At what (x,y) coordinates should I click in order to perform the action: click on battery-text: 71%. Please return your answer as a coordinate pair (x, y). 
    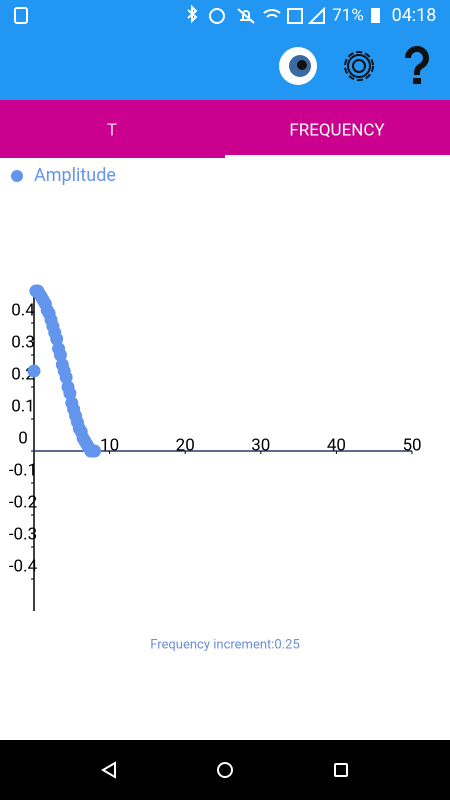
    Looking at the image, I should click on (348, 15).